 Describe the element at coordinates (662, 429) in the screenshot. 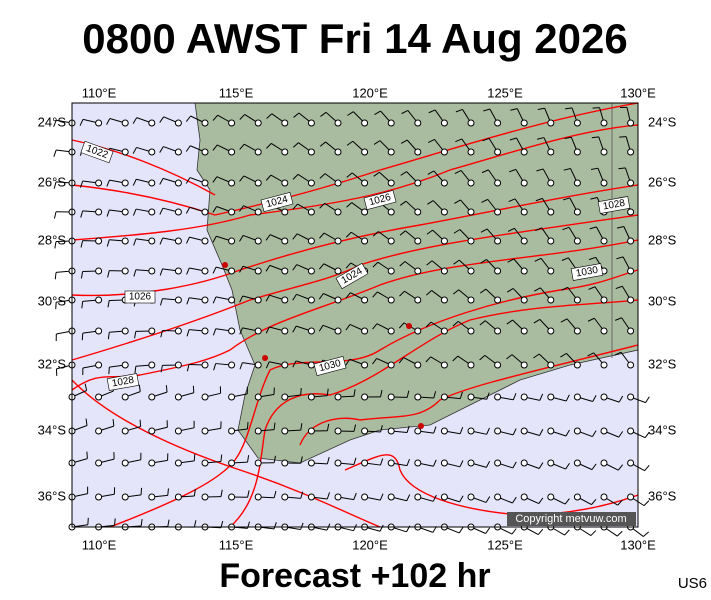

I see `lat-label: 34°S` at that location.